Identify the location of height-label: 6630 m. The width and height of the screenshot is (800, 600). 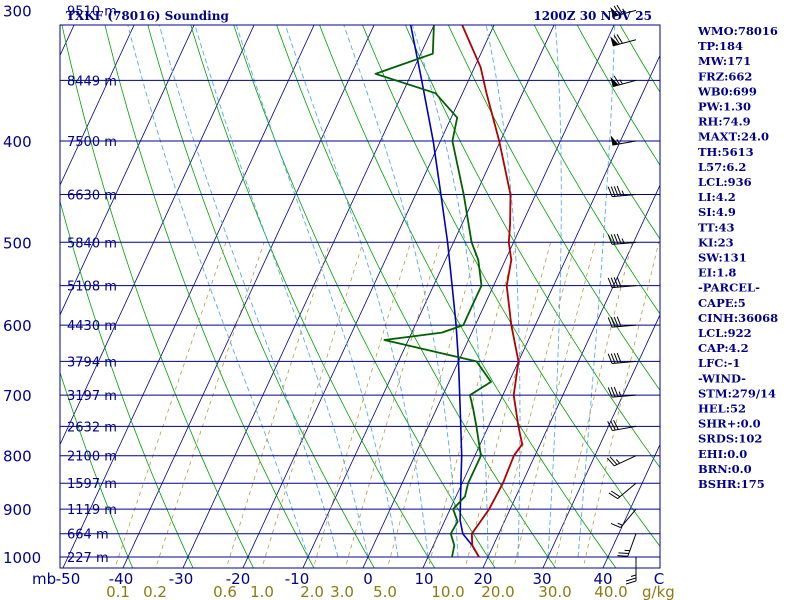
(92, 195).